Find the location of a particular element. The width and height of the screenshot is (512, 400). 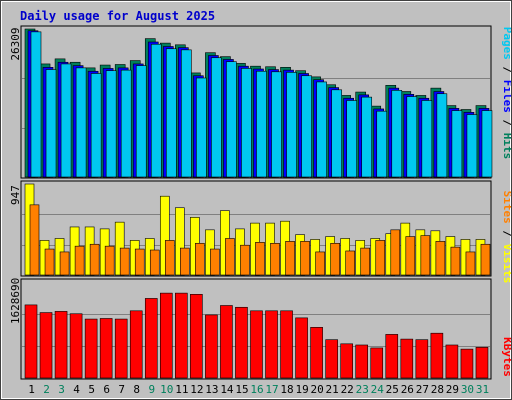

visitors-legend: Sites / Visits is located at coordinates (506, 237).